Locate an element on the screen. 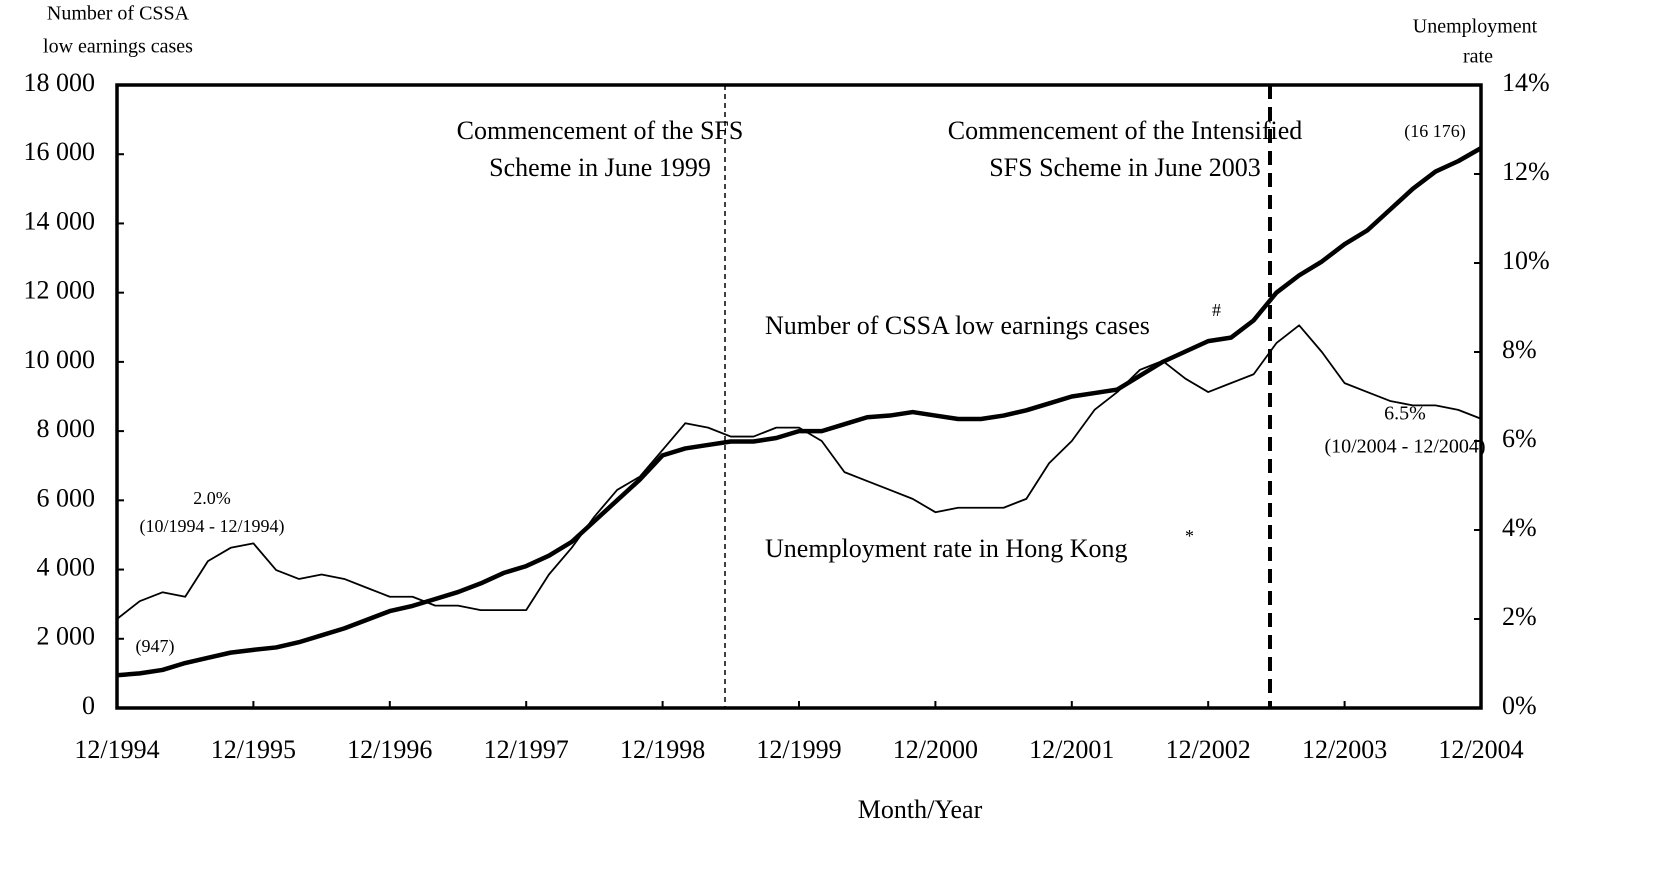 The width and height of the screenshot is (1664, 876). y2-tick-label: 8% is located at coordinates (1519, 349).